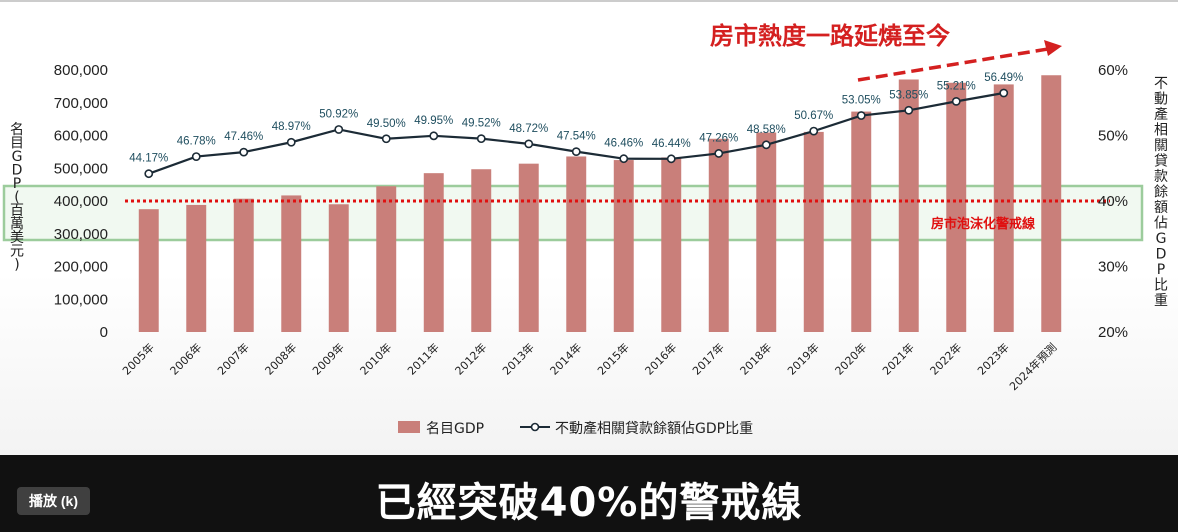 This screenshot has height=532, width=1178. I want to click on x-tick-label: 2009年, so click(327, 358).